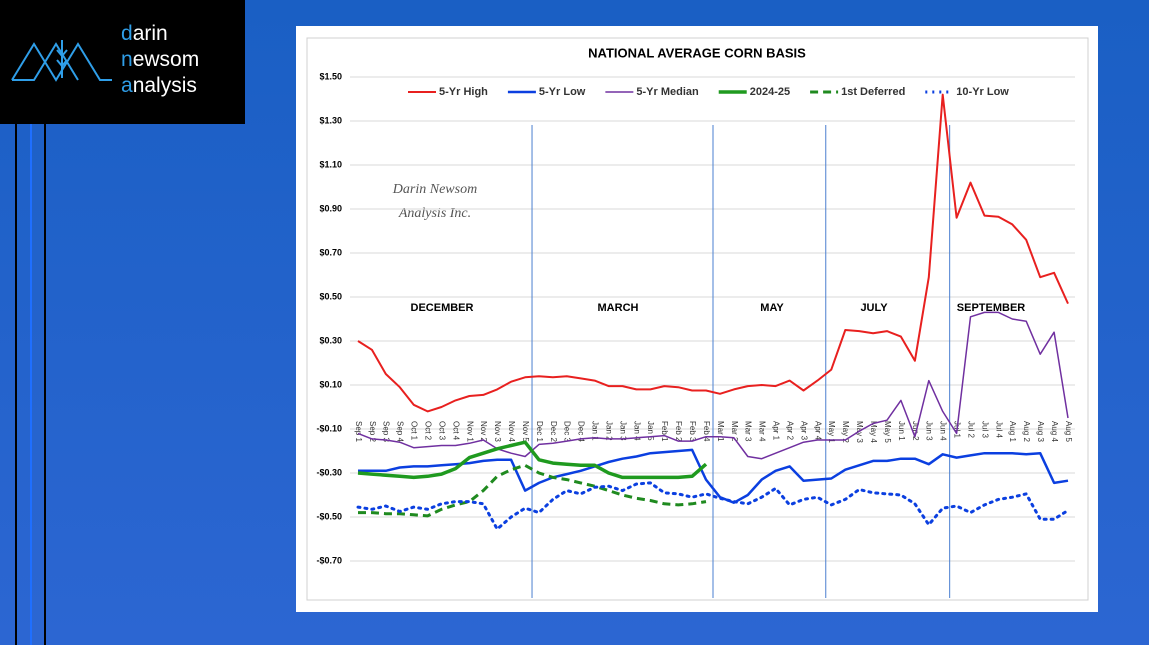  Describe the element at coordinates (859, 432) in the screenshot. I see `x-tick-label: May 3` at that location.